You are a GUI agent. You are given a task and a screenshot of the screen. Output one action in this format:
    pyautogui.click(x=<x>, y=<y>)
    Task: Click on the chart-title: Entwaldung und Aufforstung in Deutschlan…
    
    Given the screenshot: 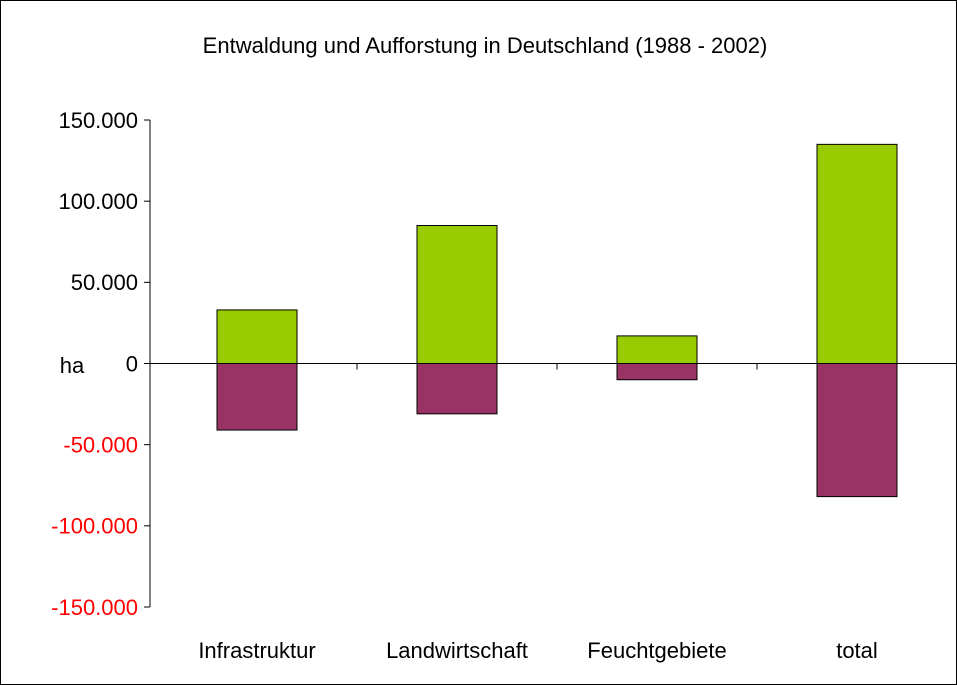 What is the action you would take?
    pyautogui.click(x=485, y=45)
    